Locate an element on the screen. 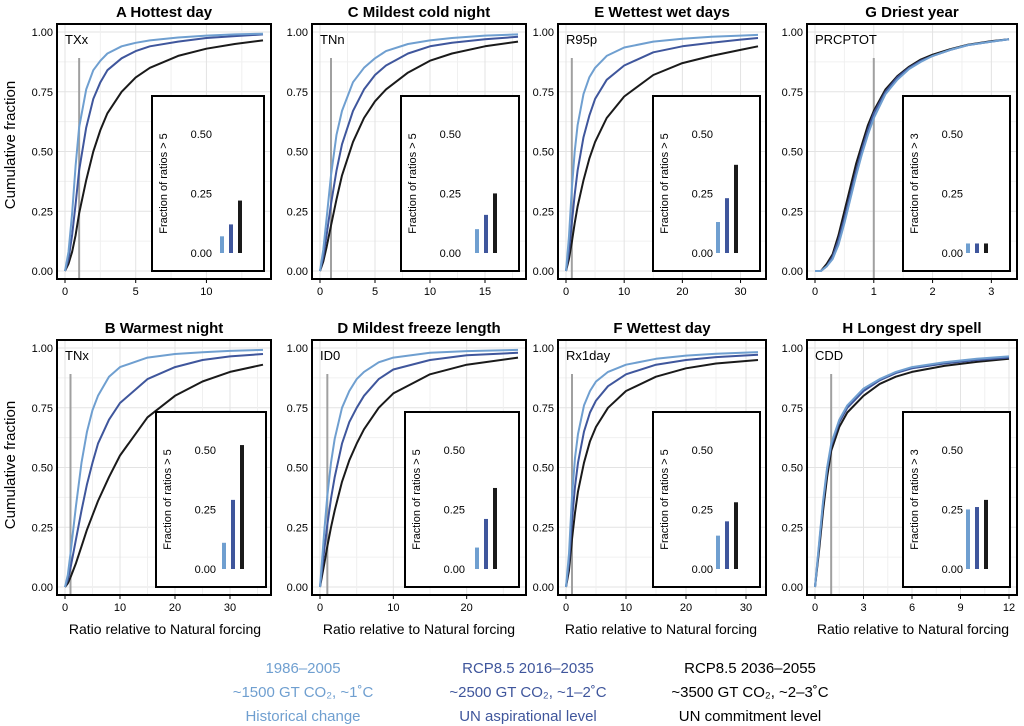 The width and height of the screenshot is (1024, 726). x-axis-label-4: Ratio relative to Natural forcing is located at coordinates (913, 629).